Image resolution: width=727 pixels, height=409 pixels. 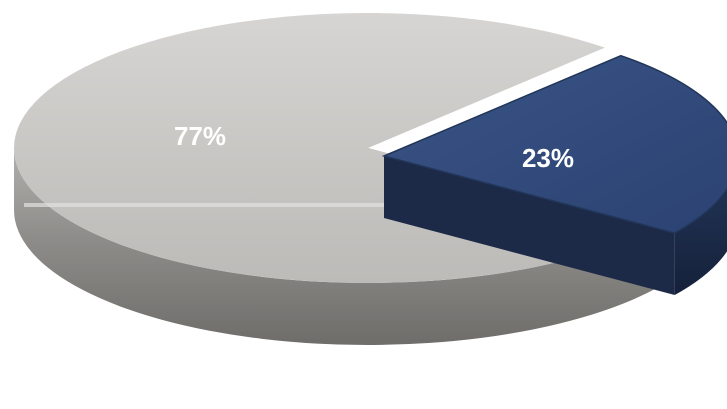 What do you see at coordinates (700, 242) in the screenshot?
I see `slice-23-side` at bounding box center [700, 242].